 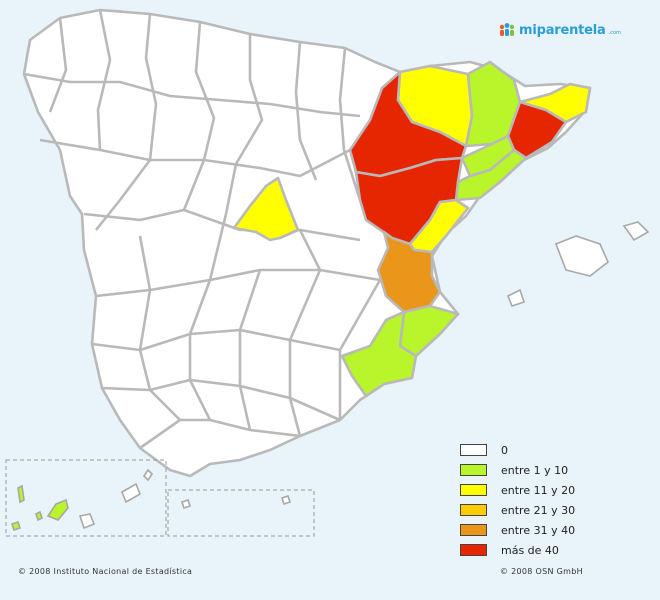 What do you see at coordinates (538, 530) in the screenshot?
I see `legend-label: entre 31 y 40` at bounding box center [538, 530].